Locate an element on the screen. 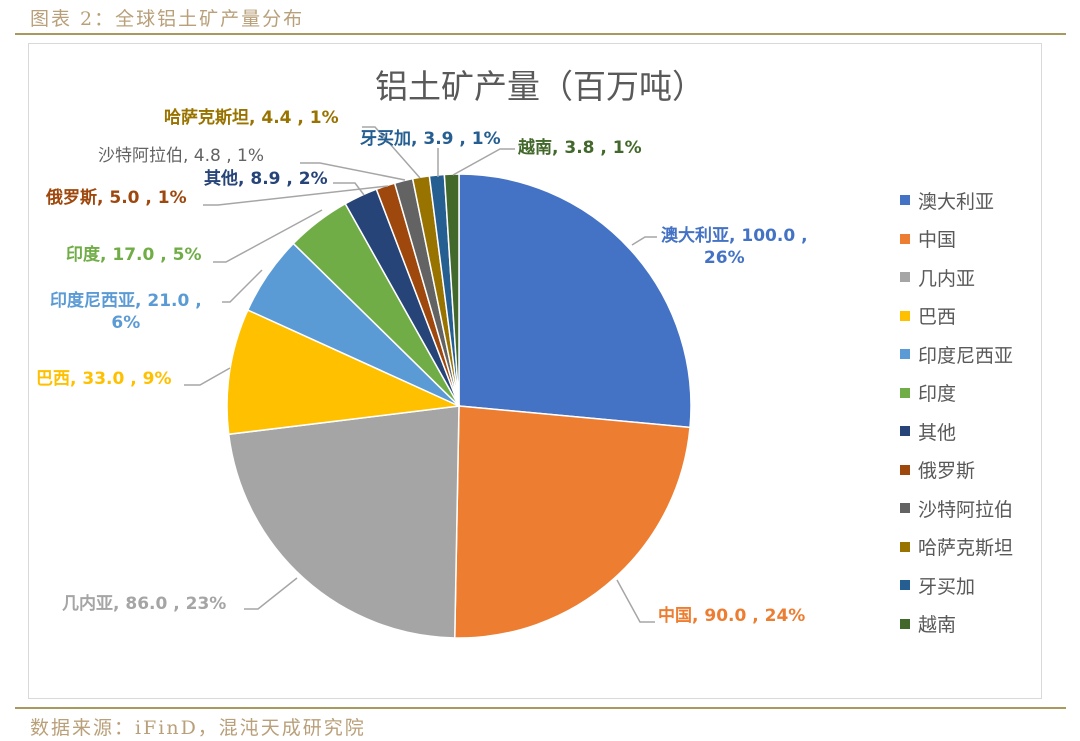 This screenshot has width=1080, height=741. legend-label: 越南 is located at coordinates (937, 625).